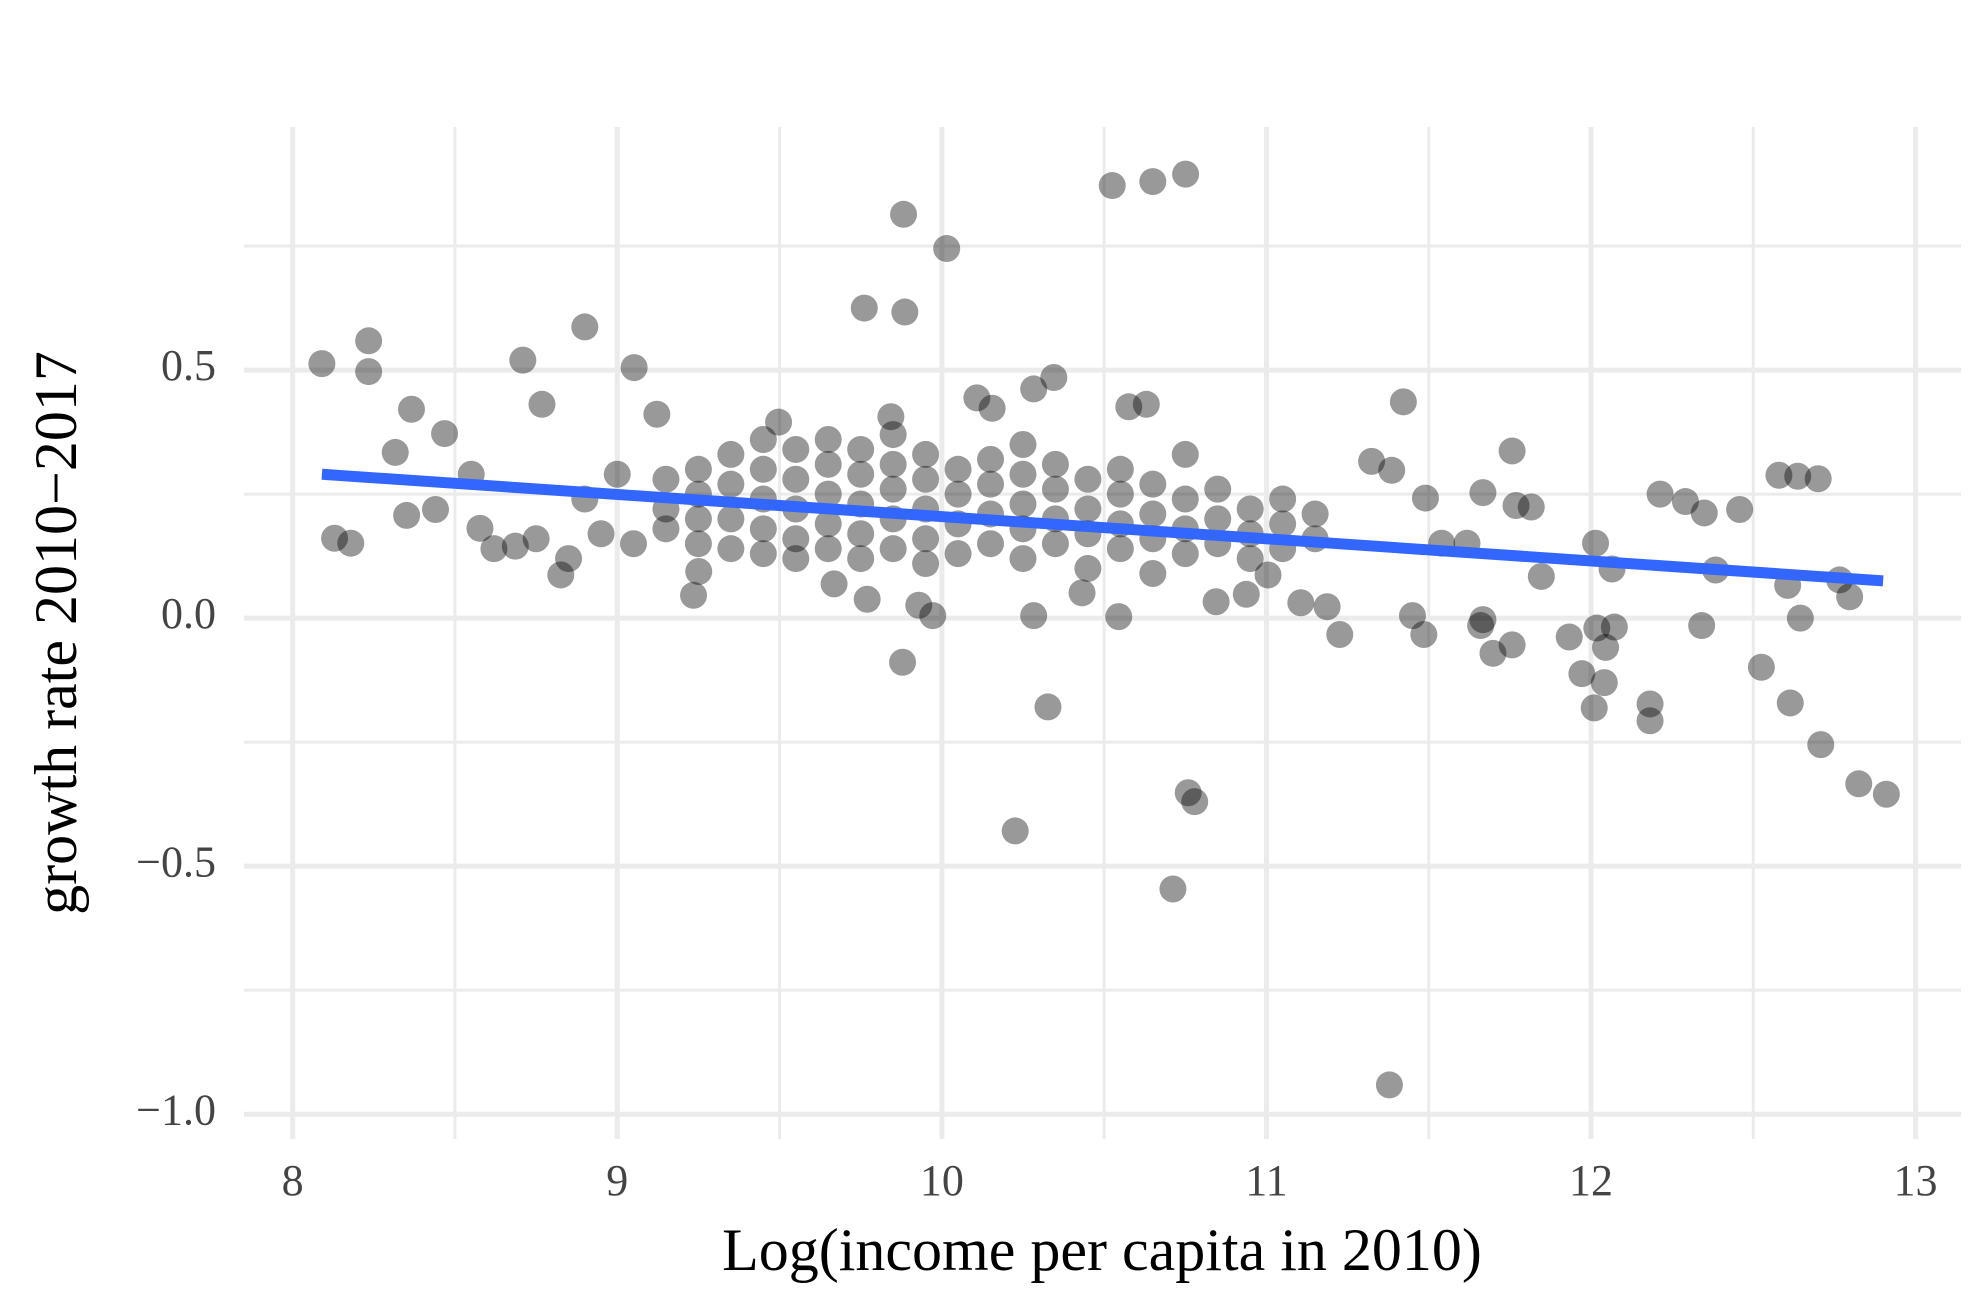 The height and width of the screenshot is (1308, 1984). Describe the element at coordinates (617, 1180) in the screenshot. I see `x-tick-label: 9` at that location.